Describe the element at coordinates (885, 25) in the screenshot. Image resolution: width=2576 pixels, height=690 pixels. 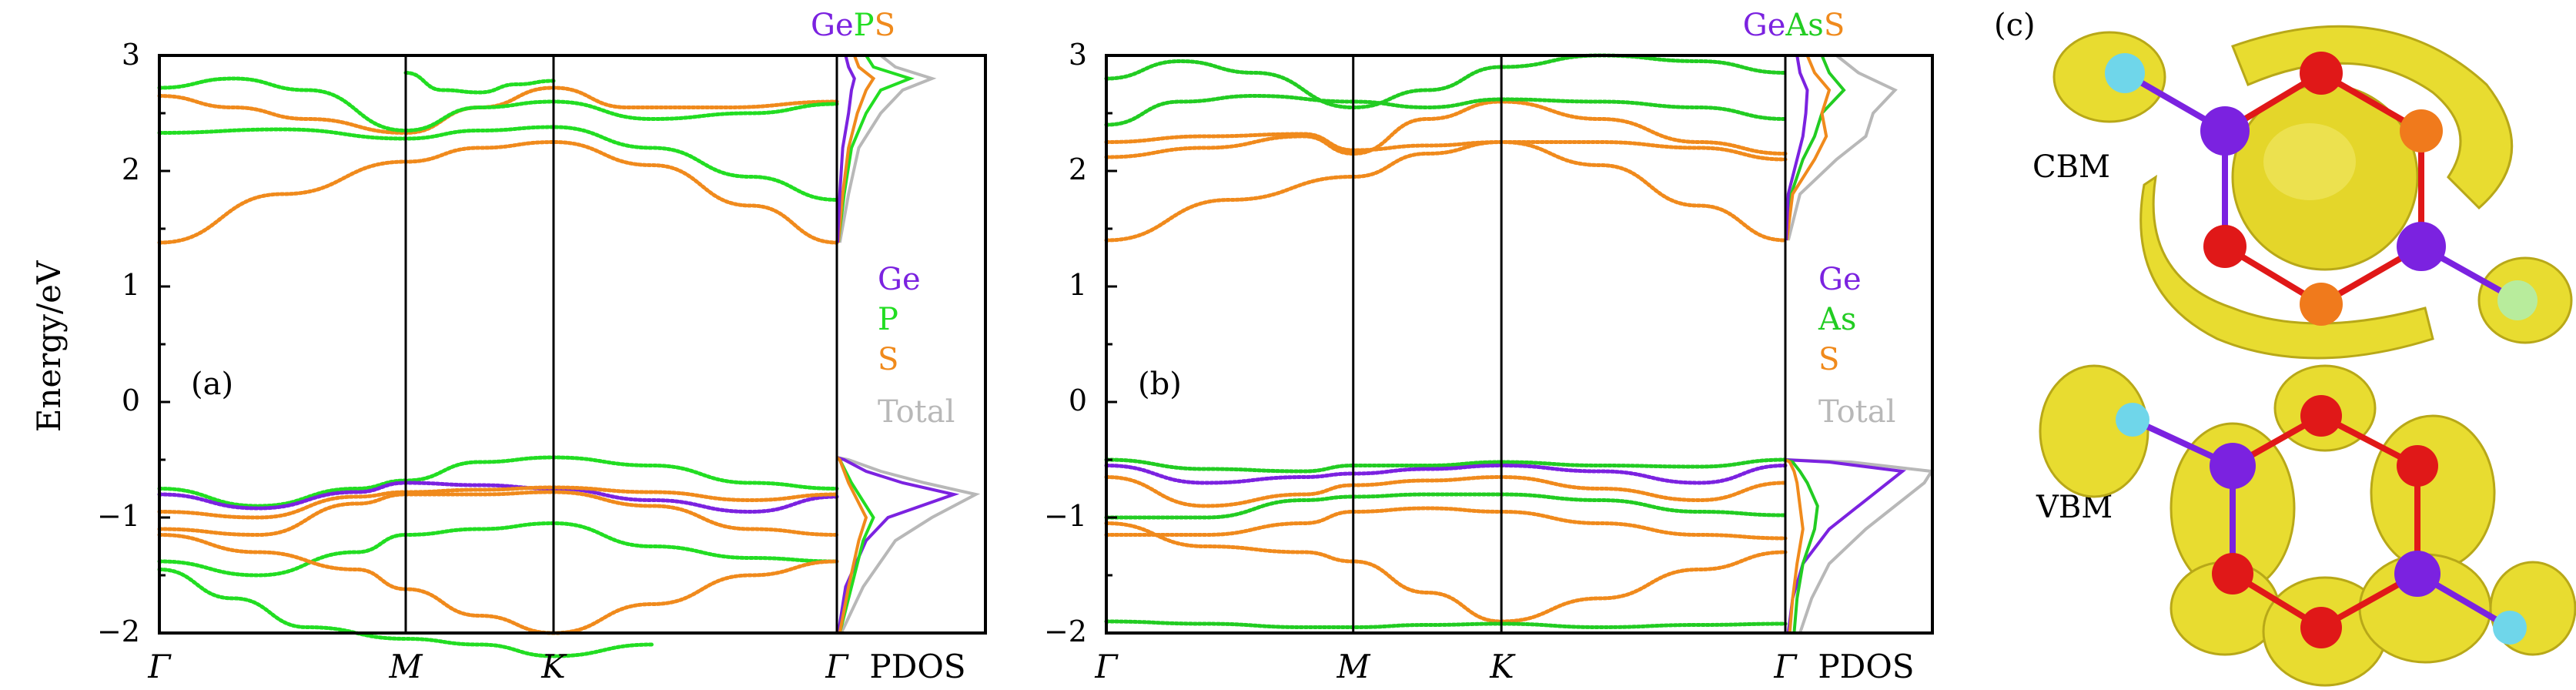
I see `title-part-s: S` at that location.